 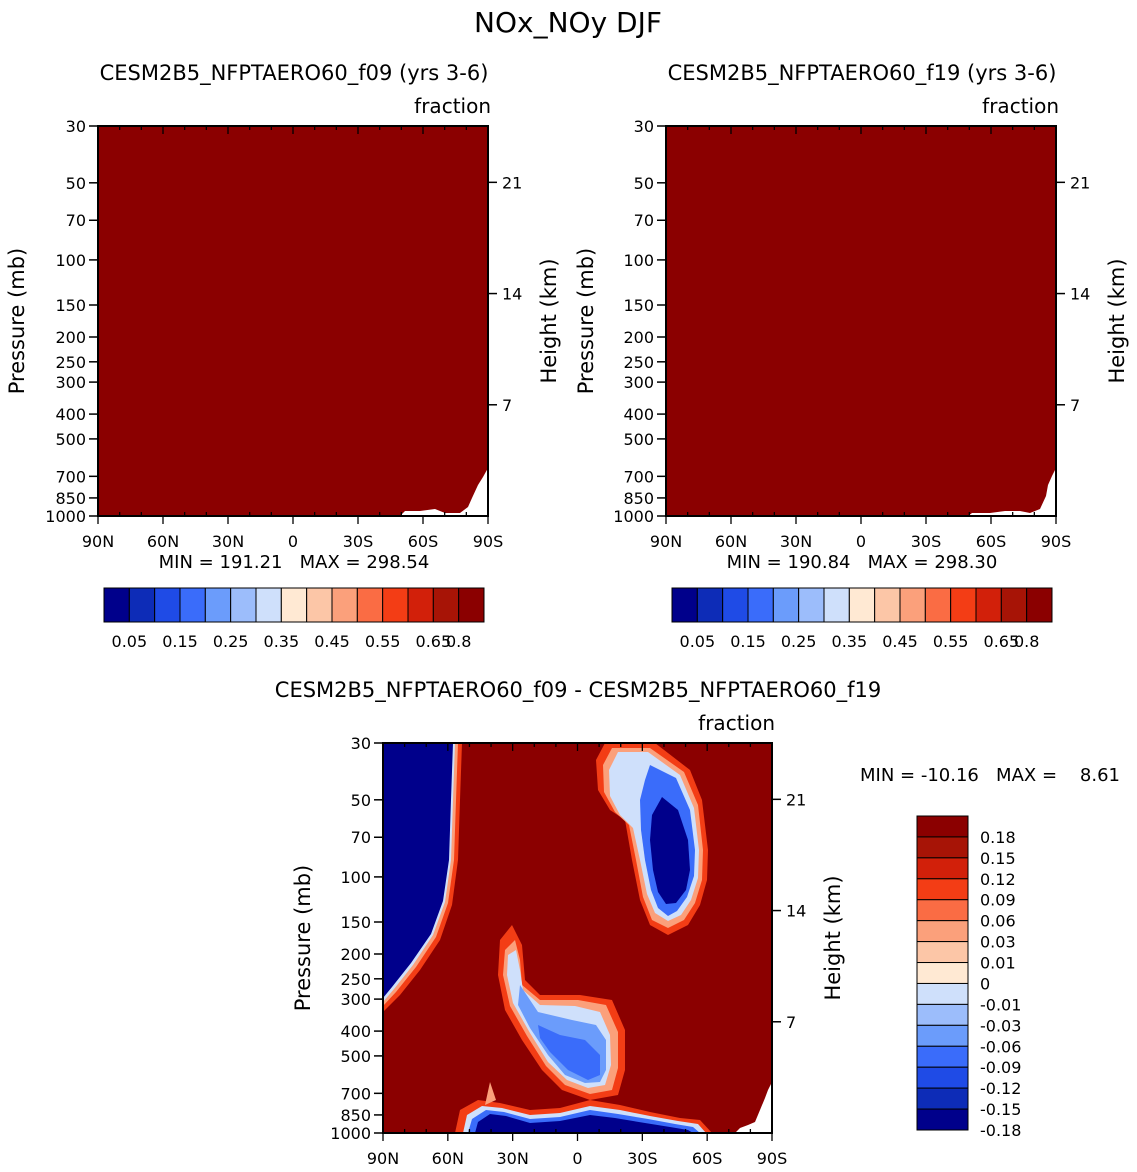 I want to click on colorbar-label: 0.12, so click(x=998, y=879).